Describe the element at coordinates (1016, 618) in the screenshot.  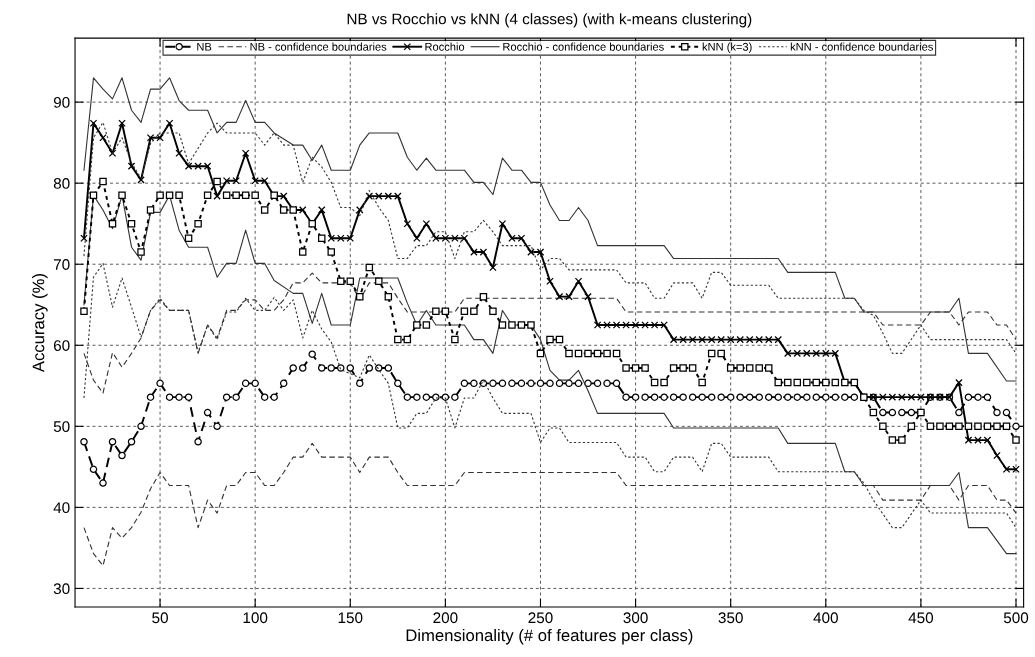
I see `x-tick-label: 500` at that location.